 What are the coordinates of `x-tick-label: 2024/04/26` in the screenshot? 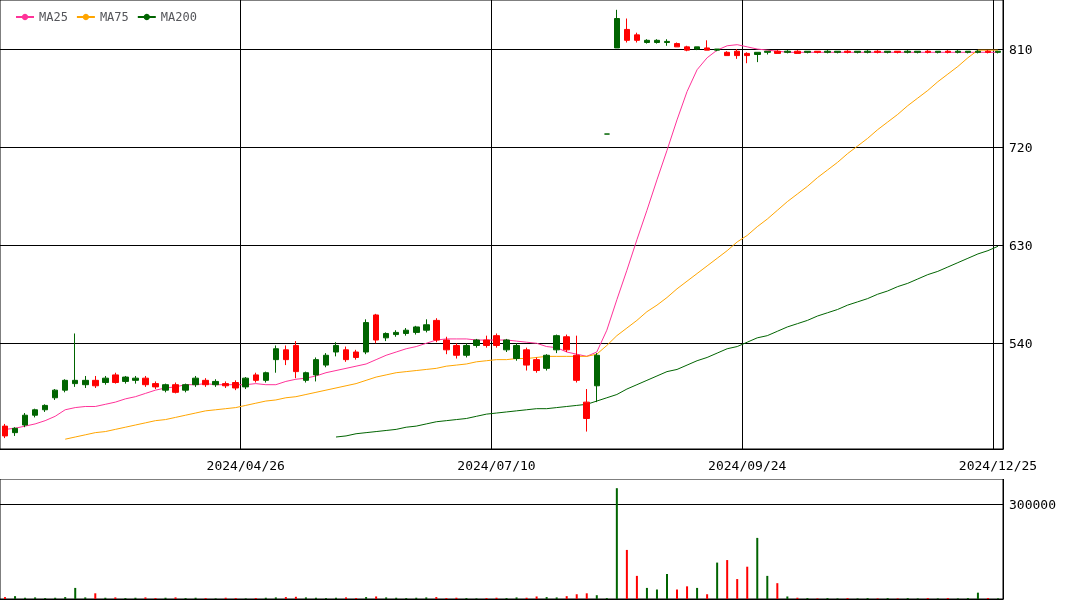 It's located at (245, 465).